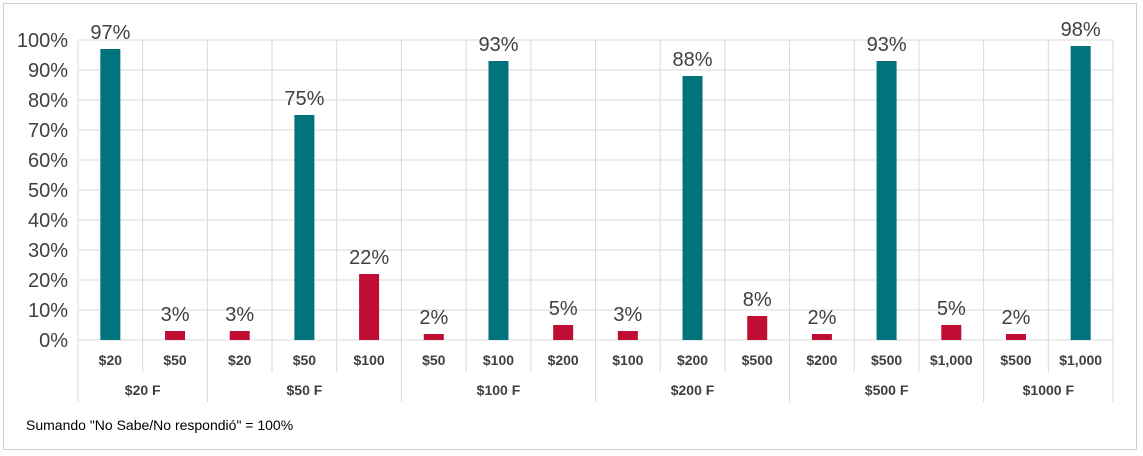  I want to click on data-label: 8%, so click(757, 300).